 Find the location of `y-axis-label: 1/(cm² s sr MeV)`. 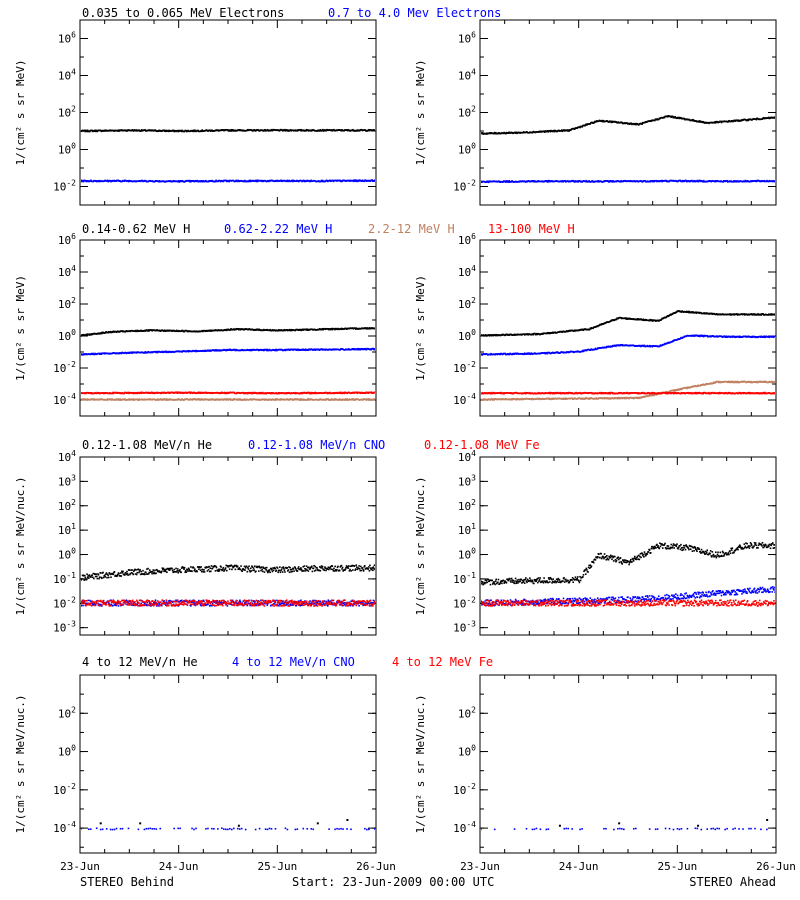

y-axis-label: 1/(cm² s sr MeV) is located at coordinates (20, 113).